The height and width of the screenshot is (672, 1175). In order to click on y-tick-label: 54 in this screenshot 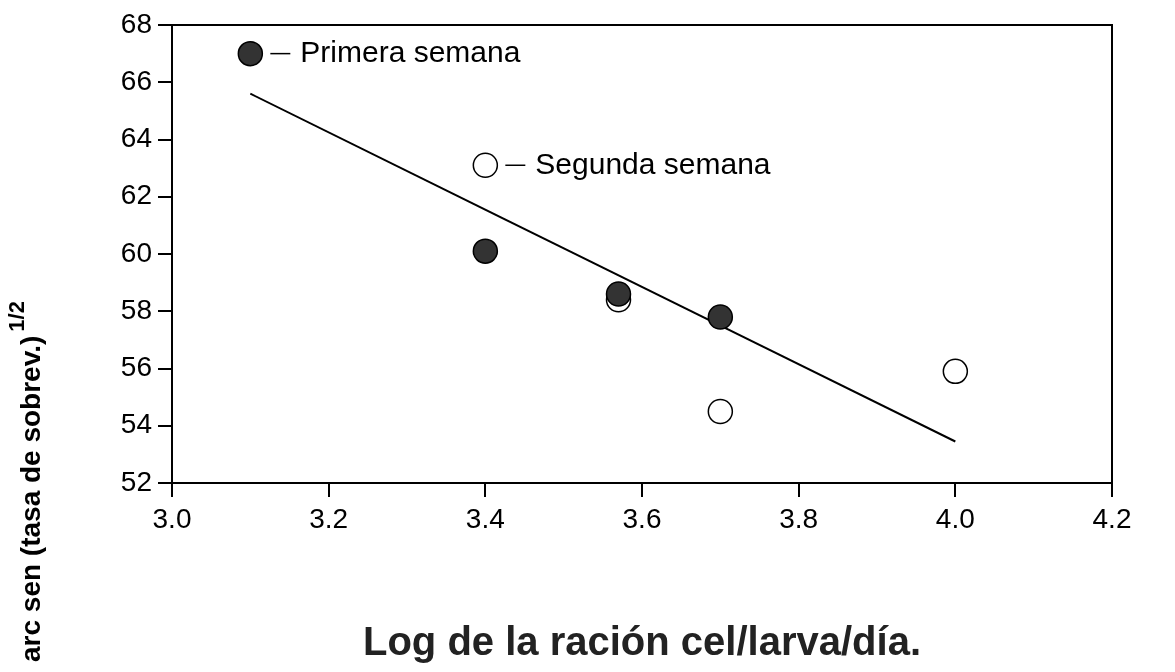, I will do `click(136, 424)`.